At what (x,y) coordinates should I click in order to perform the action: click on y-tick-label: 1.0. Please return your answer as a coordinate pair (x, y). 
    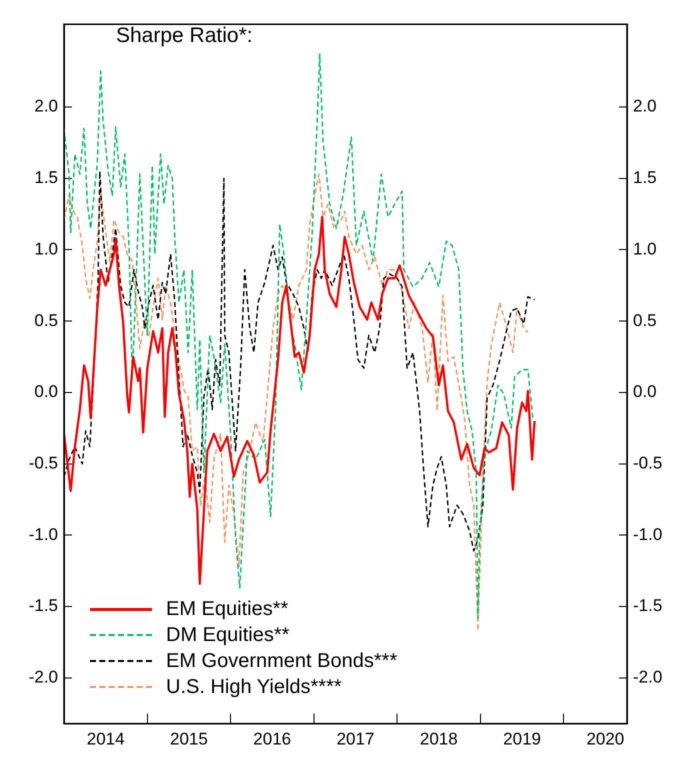
    Looking at the image, I should click on (46, 248).